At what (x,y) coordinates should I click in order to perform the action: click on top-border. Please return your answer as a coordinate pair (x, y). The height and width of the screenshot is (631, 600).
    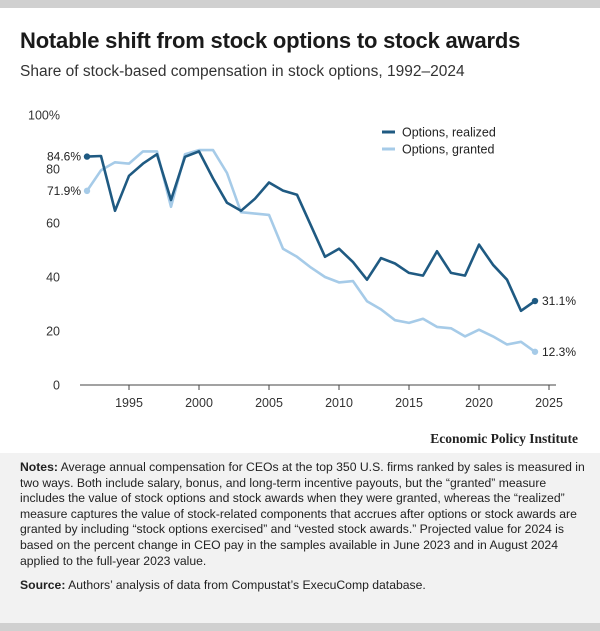
    Looking at the image, I should click on (300, 4).